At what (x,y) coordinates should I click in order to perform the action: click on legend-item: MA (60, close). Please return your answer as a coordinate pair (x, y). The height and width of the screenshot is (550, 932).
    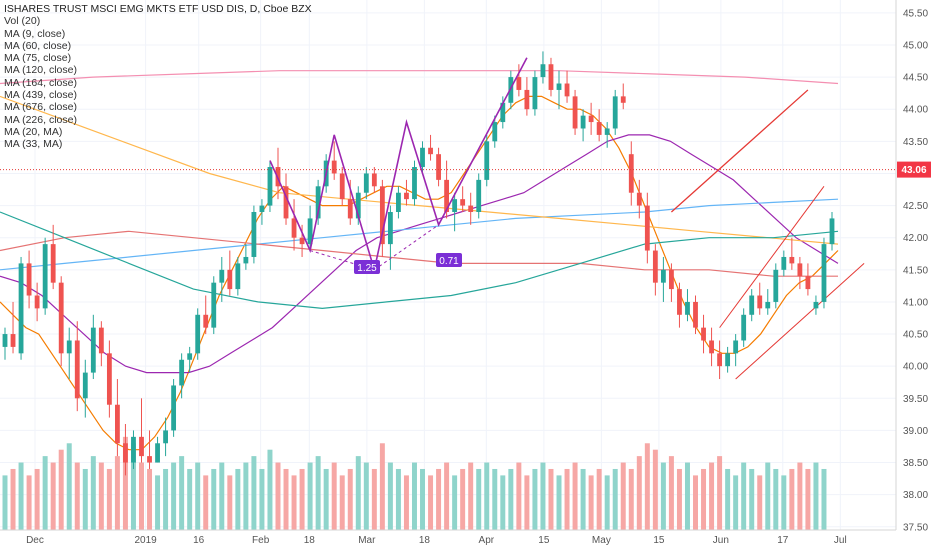
    Looking at the image, I should click on (38, 45).